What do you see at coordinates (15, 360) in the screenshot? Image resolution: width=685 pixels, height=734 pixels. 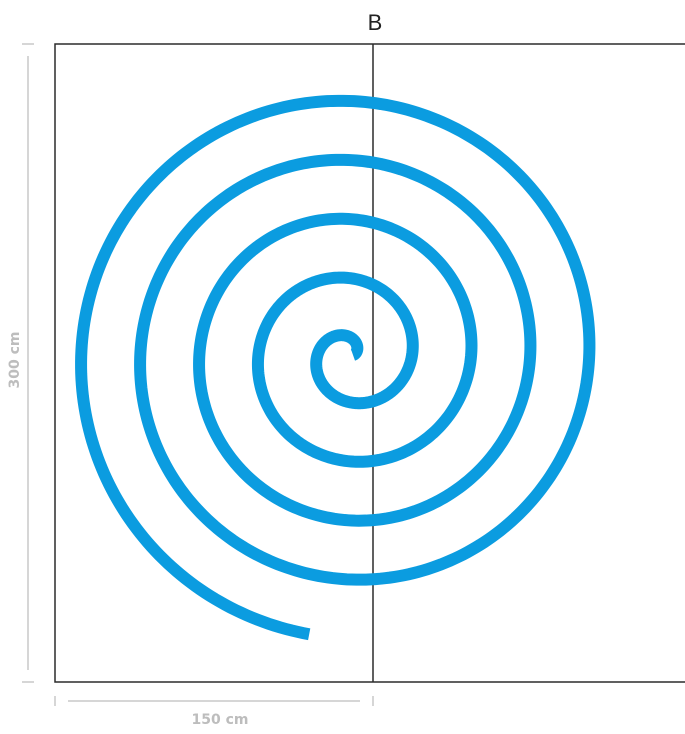 I see `height-dimension-label: 300 cm` at bounding box center [15, 360].